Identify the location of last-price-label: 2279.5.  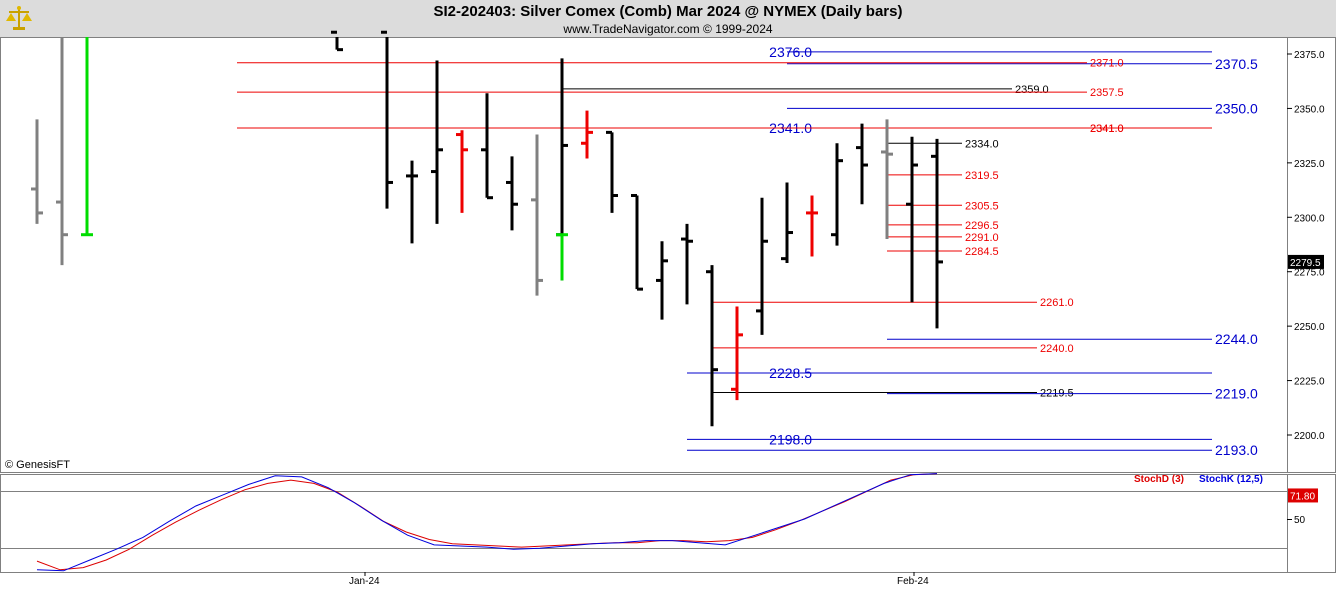
(1305, 263).